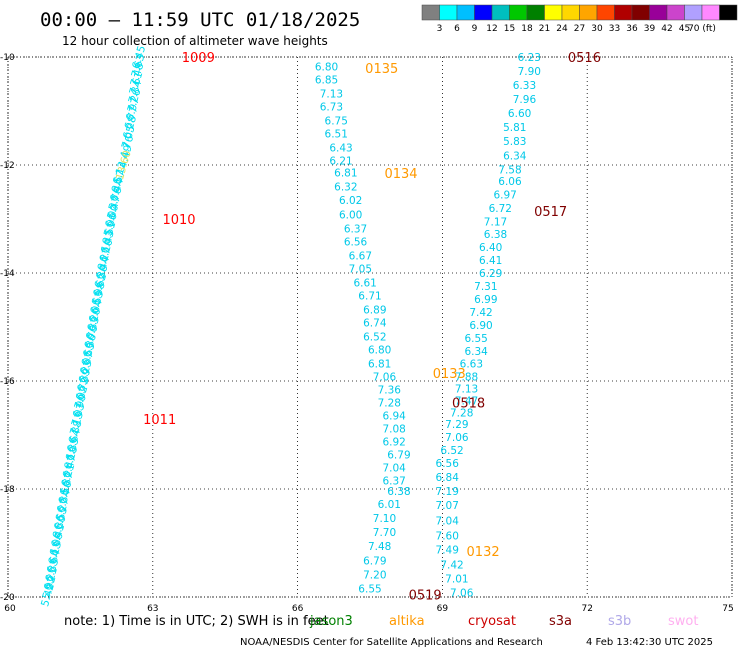 Image resolution: width=740 pixels, height=650 pixels. Describe the element at coordinates (619, 621) in the screenshot. I see `satellite-legend-entry: s3b` at that location.